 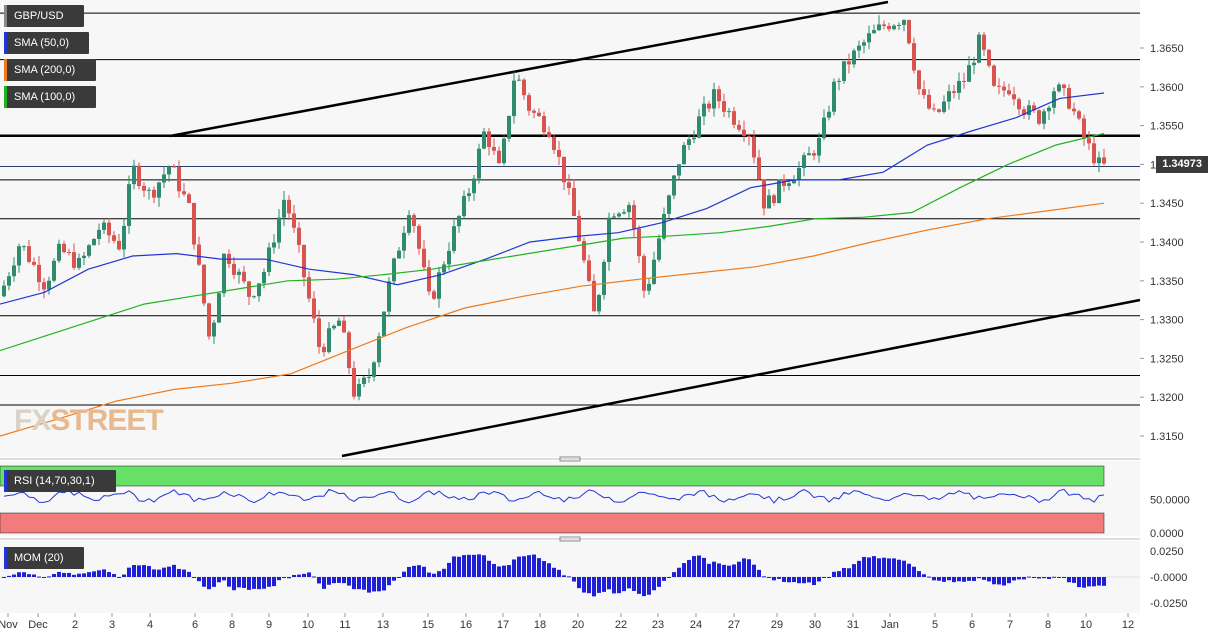 I want to click on logo-fx: FX, so click(x=32, y=420).